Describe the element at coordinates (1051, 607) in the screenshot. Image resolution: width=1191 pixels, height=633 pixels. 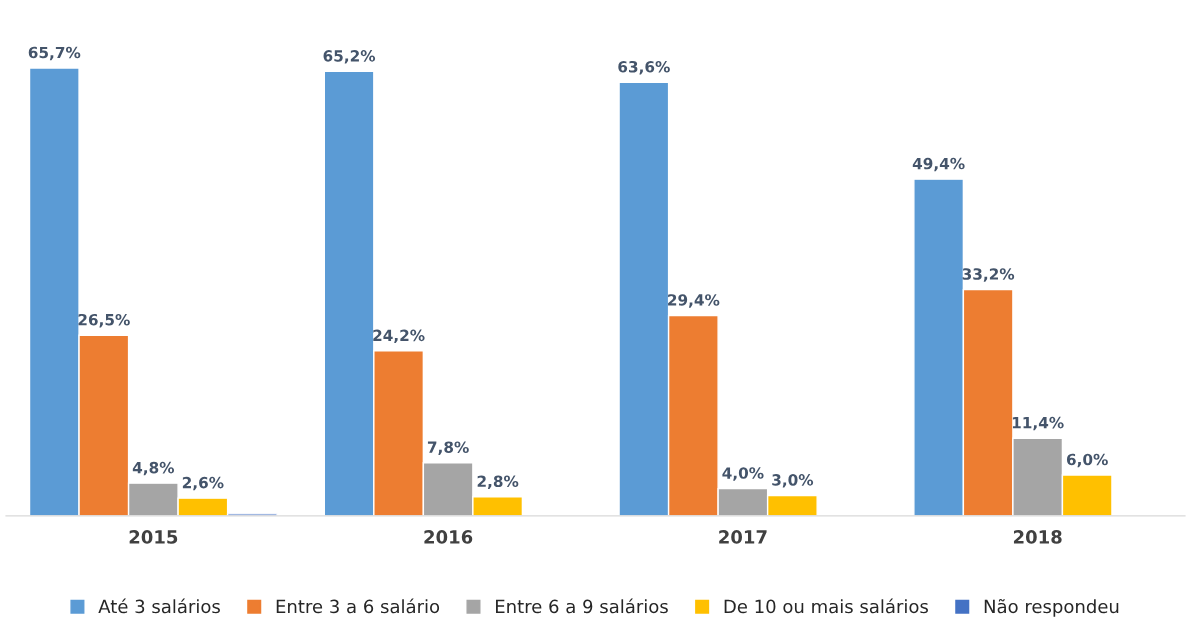
I see `legend-label: Não respondeu` at that location.